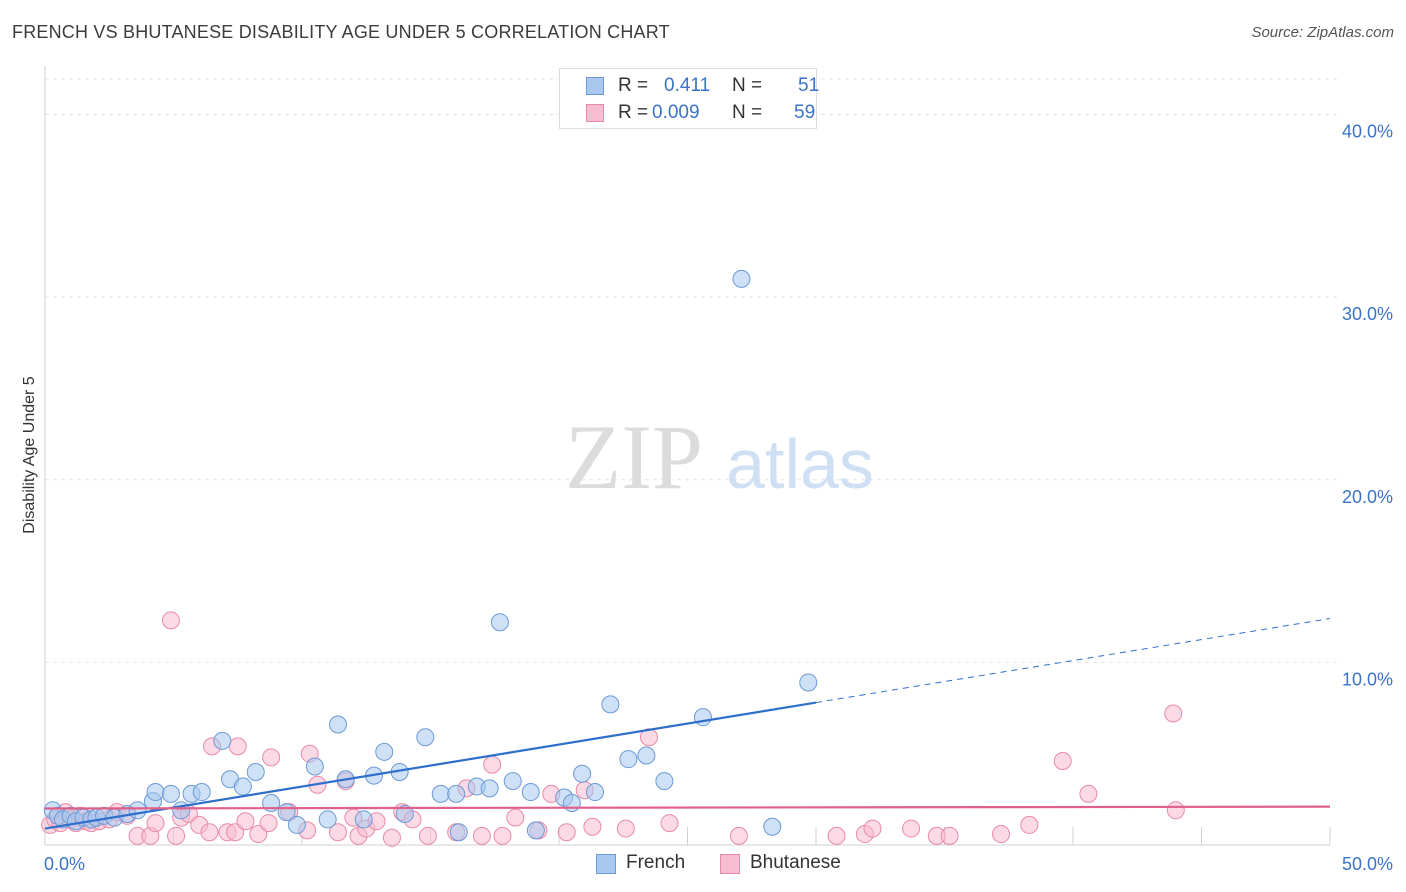 The height and width of the screenshot is (892, 1406). Describe the element at coordinates (634, 457) in the screenshot. I see `watermark-zip: ZIP` at that location.